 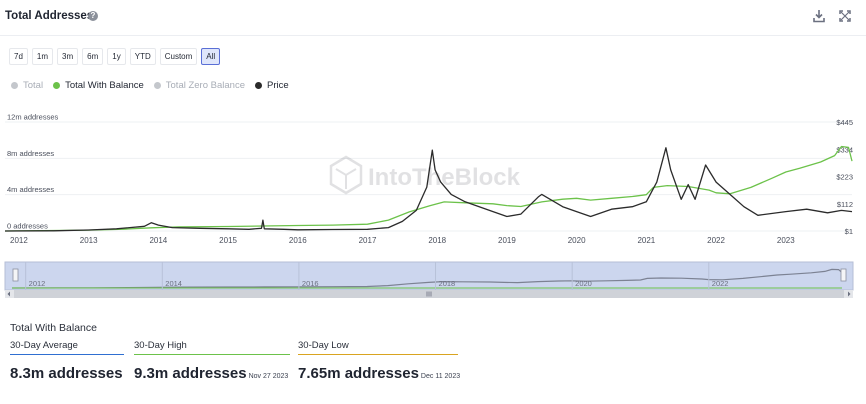 I want to click on stat-value: 7.65m addresses Dec 11 2023, so click(x=379, y=373).